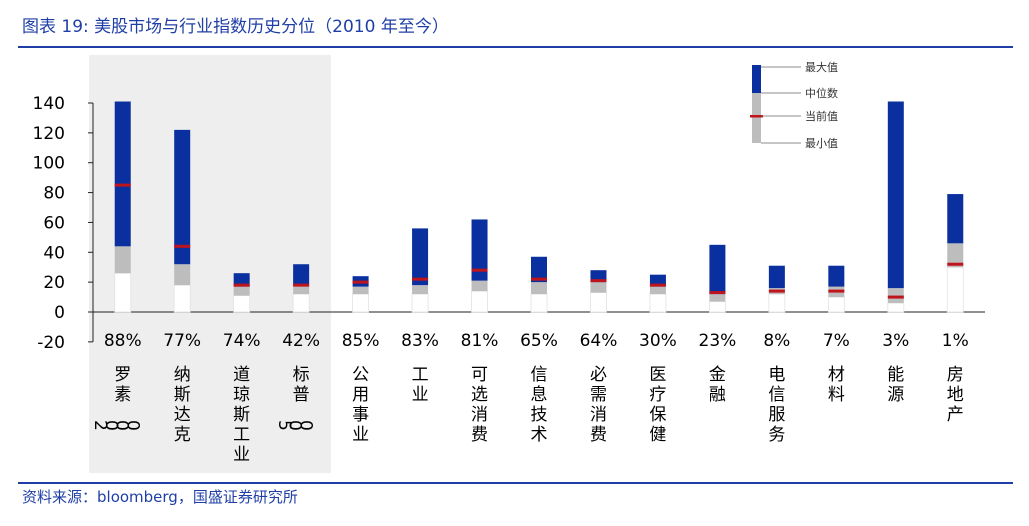  What do you see at coordinates (821, 143) in the screenshot?
I see `legend-label-min: 最小值` at bounding box center [821, 143].